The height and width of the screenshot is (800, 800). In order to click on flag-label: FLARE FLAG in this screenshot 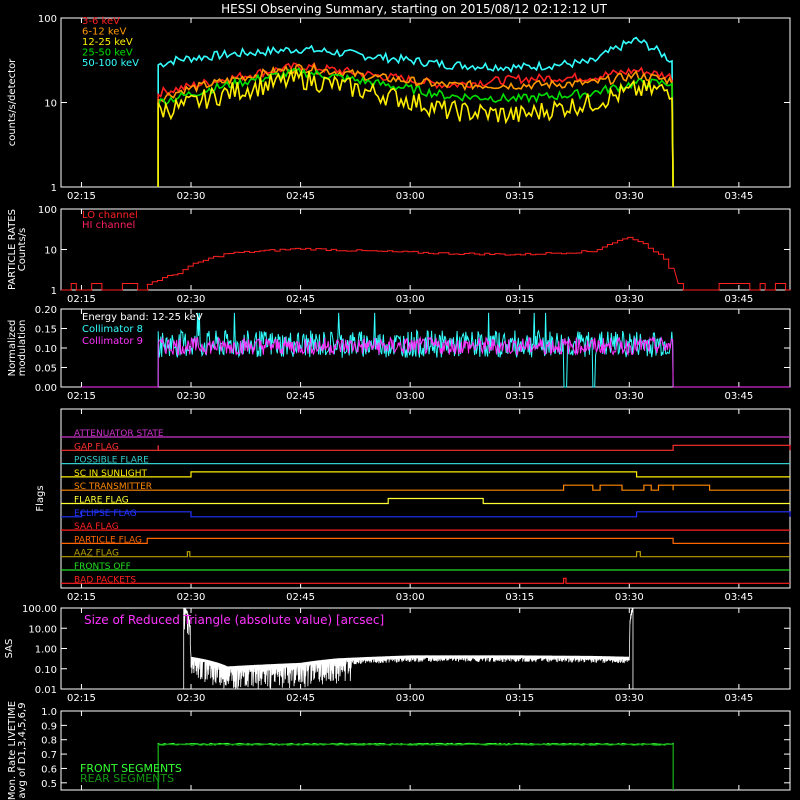, I will do `click(101, 501)`.